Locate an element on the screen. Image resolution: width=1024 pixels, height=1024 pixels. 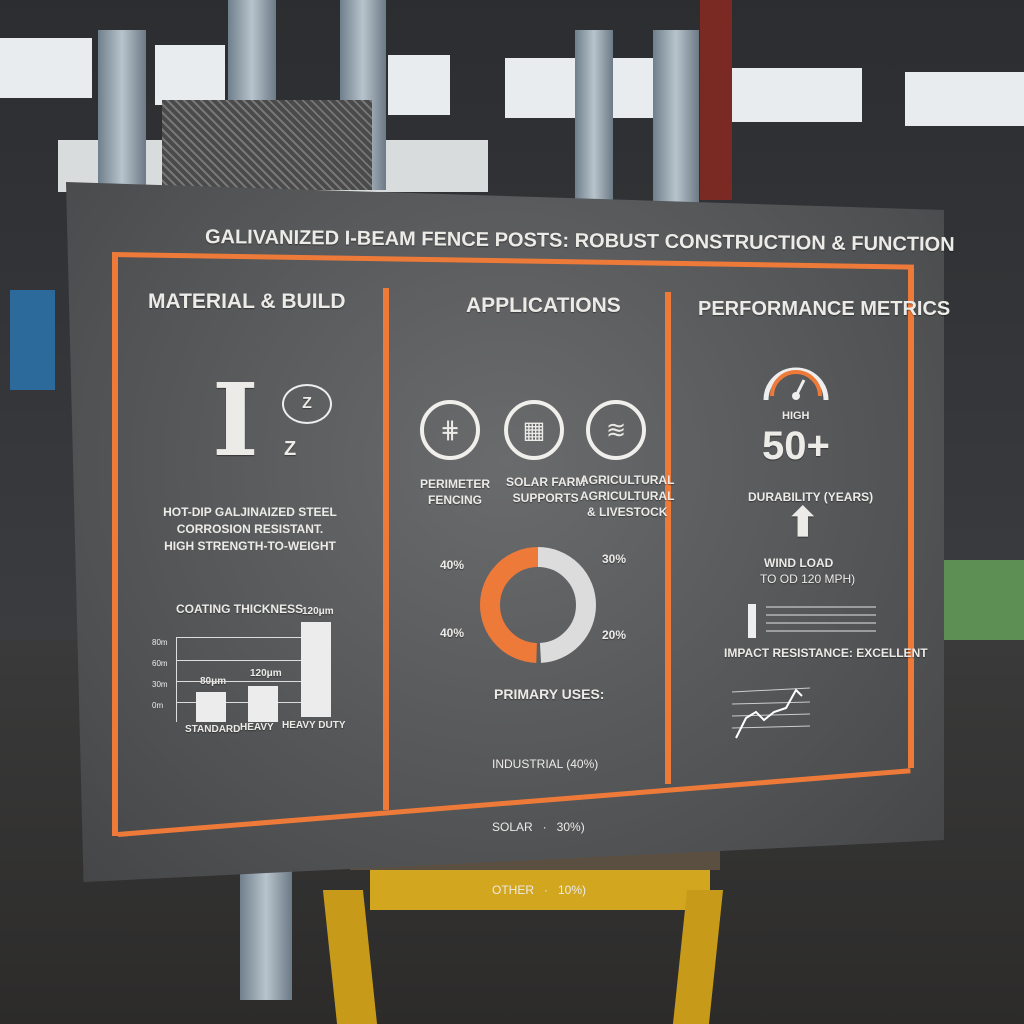
gauge-icon is located at coordinates (796, 384).